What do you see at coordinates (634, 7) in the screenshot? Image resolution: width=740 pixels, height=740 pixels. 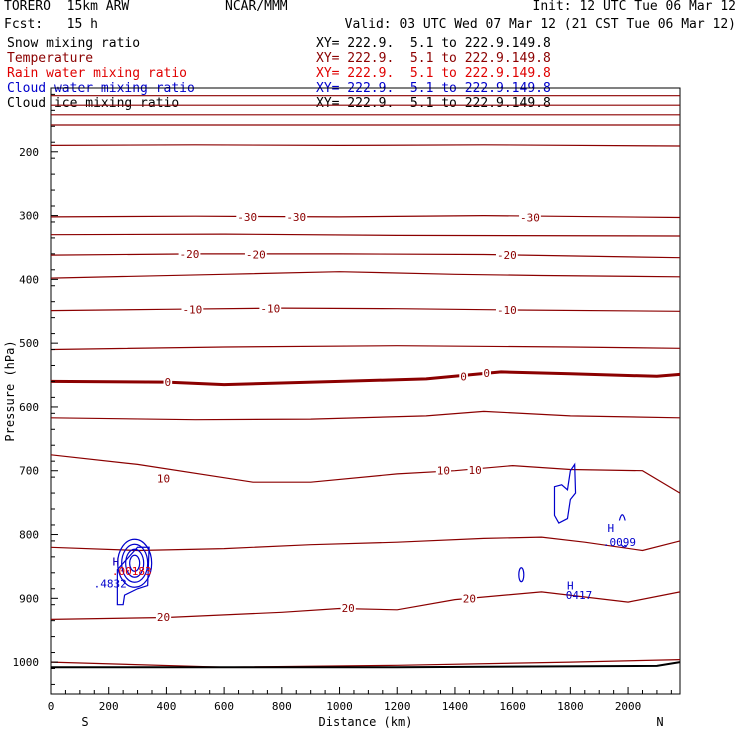 I see `init-time: Init: 12 UTC Tue 06 Mar 12` at bounding box center [634, 7].